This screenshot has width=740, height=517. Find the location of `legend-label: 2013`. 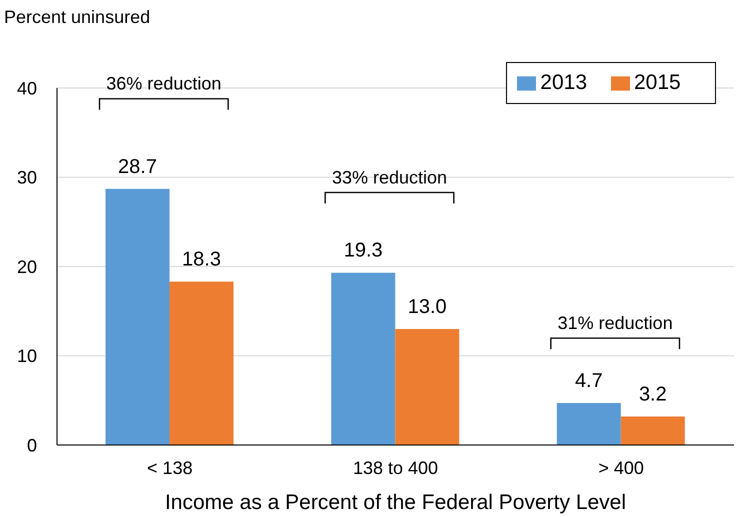

legend-label: 2013 is located at coordinates (563, 82).